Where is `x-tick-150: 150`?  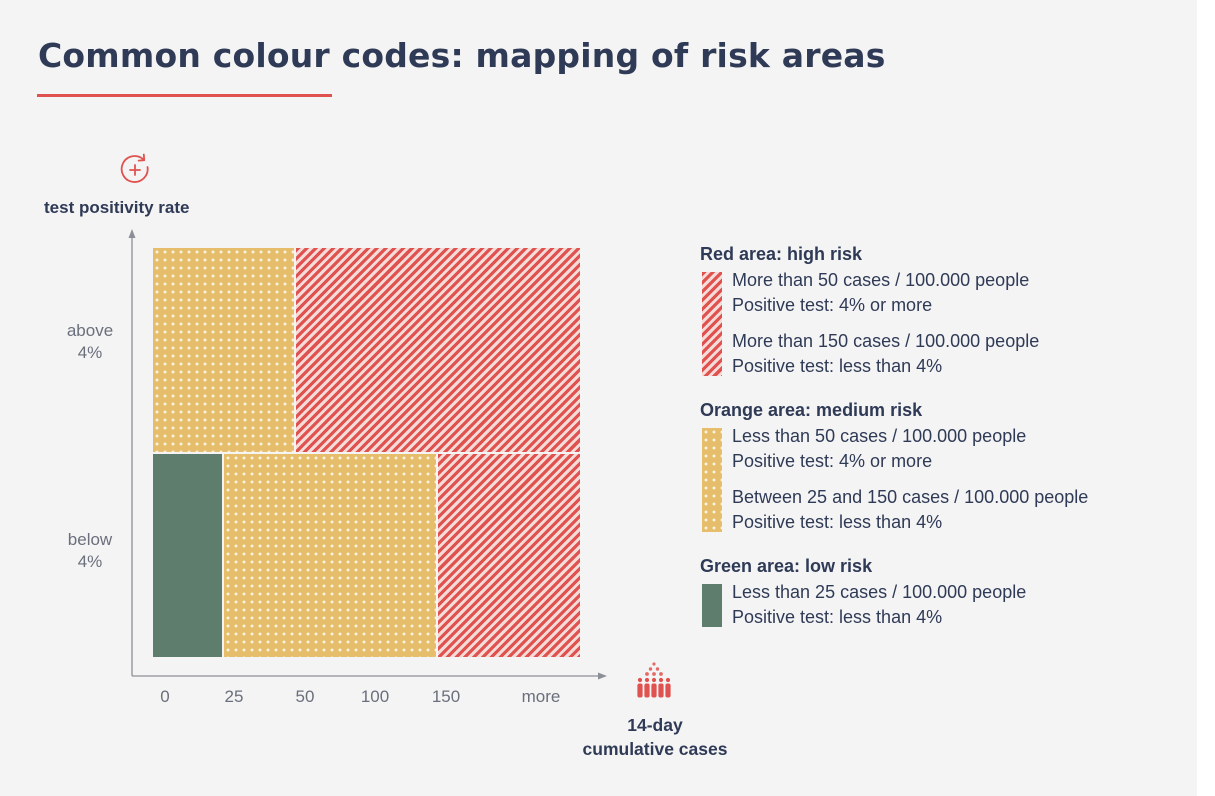 x-tick-150: 150 is located at coordinates (446, 696).